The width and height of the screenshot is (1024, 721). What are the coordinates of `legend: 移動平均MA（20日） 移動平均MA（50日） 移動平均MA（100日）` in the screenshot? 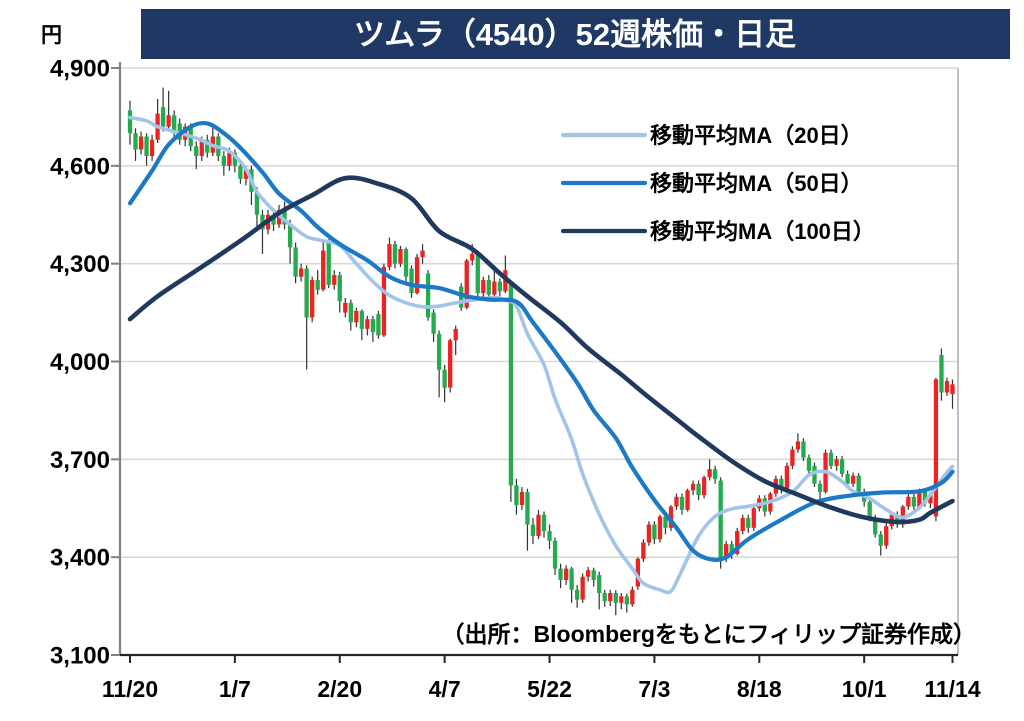 It's located at (717, 183).